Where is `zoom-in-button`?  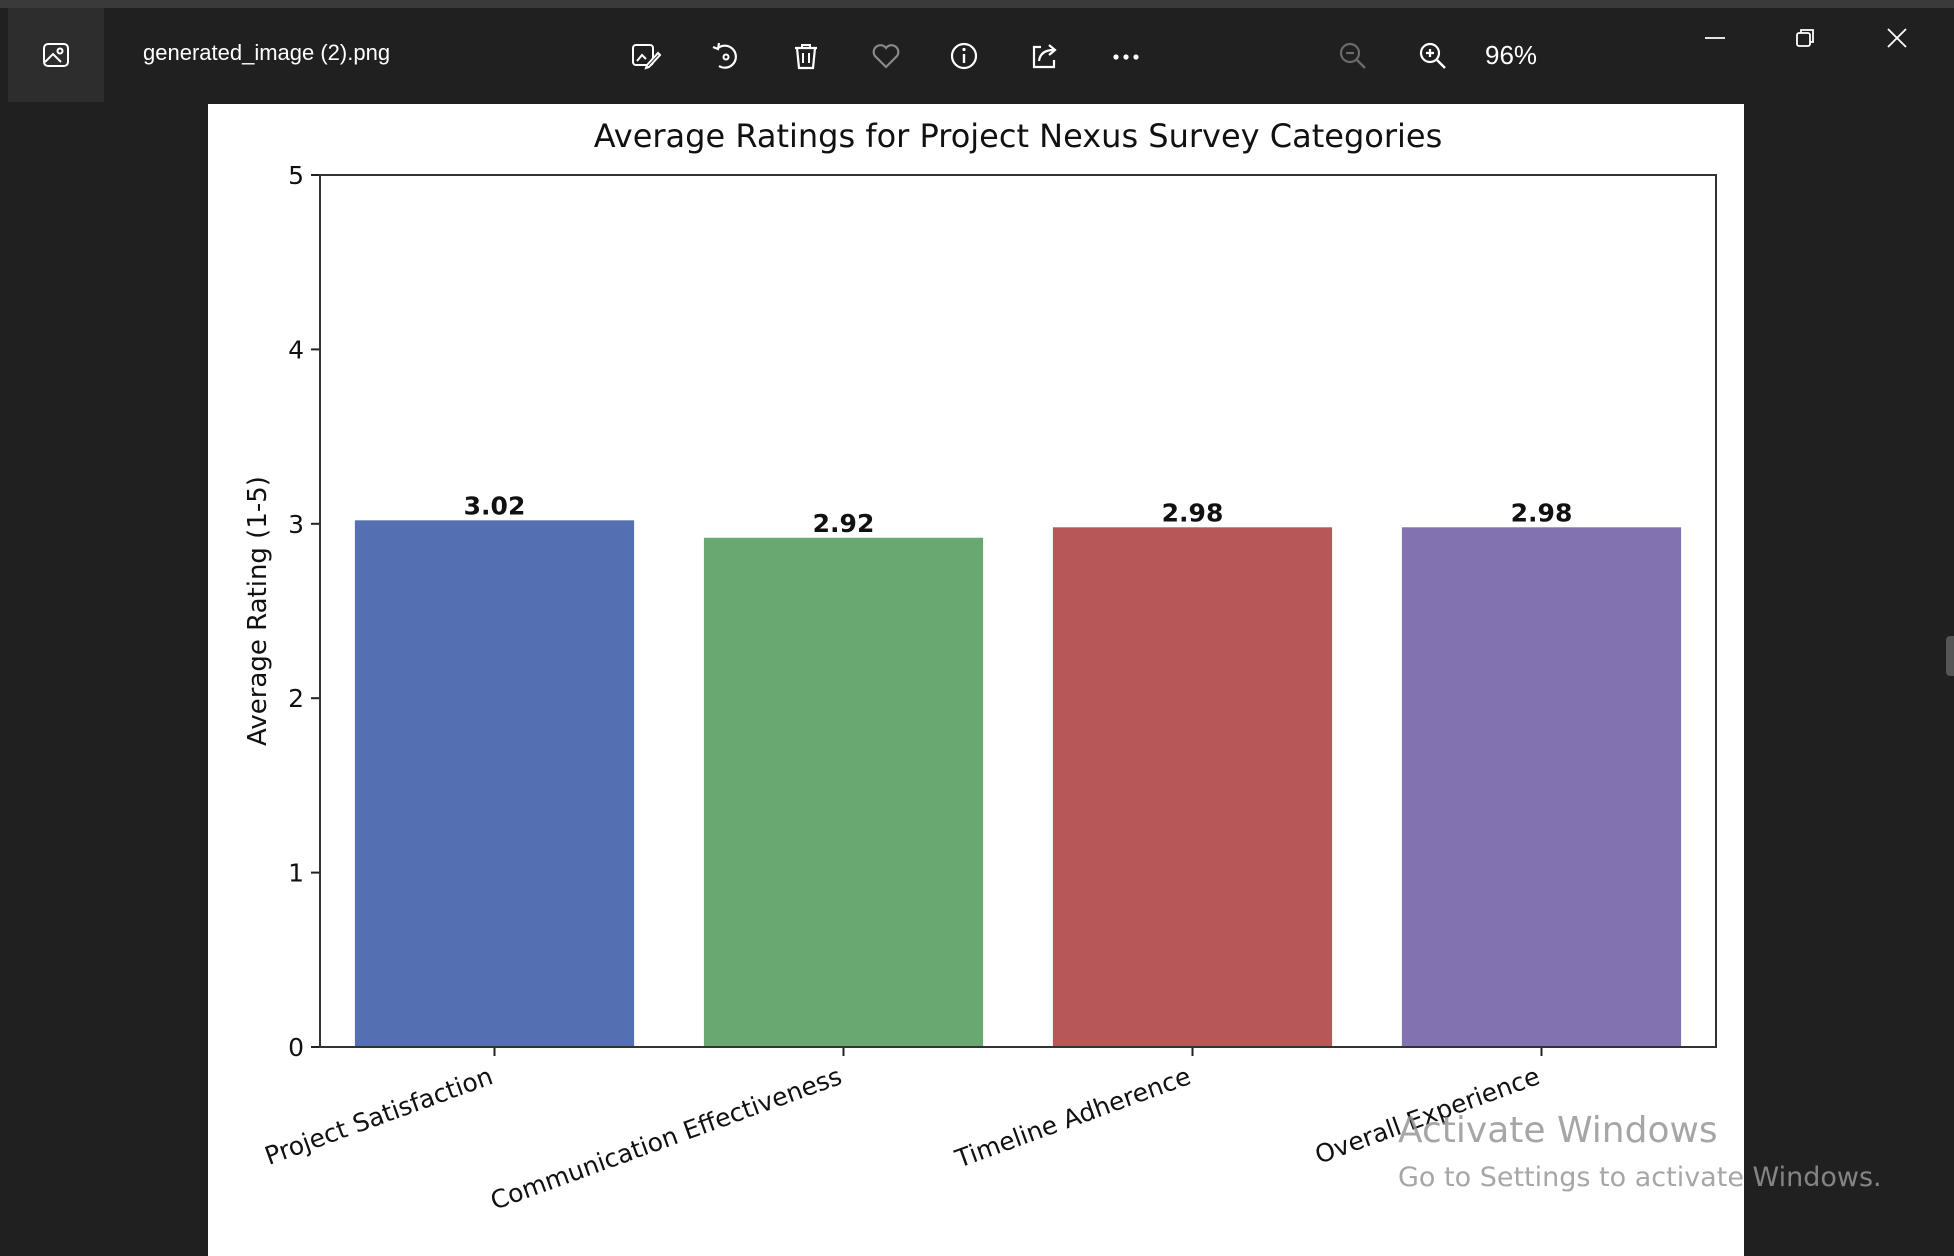 zoom-in-button is located at coordinates (1433, 56).